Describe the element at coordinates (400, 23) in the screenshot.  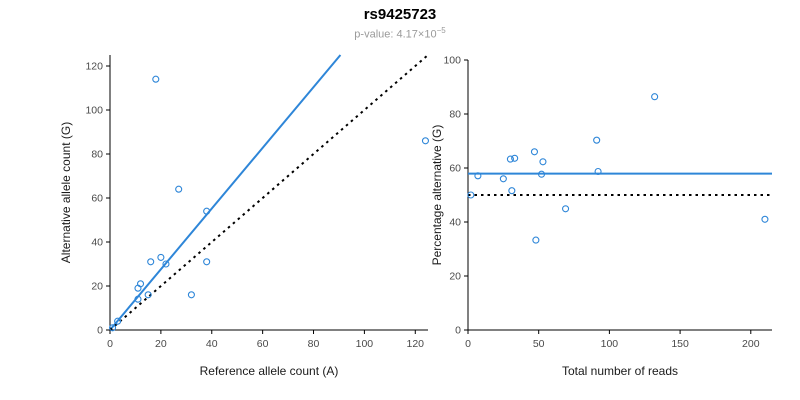
I see `figure-header: rs9425723 p-value: 4.17×10−5` at that location.